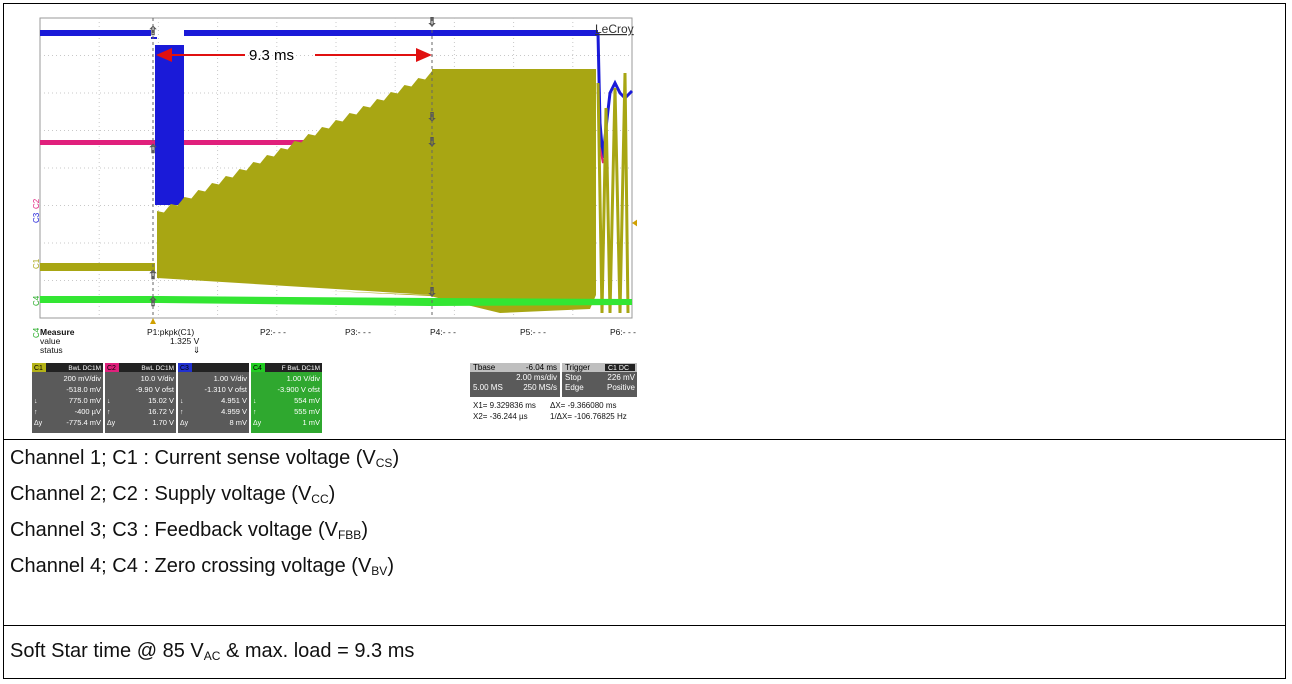 This screenshot has width=1292, height=684. I want to click on ch3-trace, so click(337, 117).